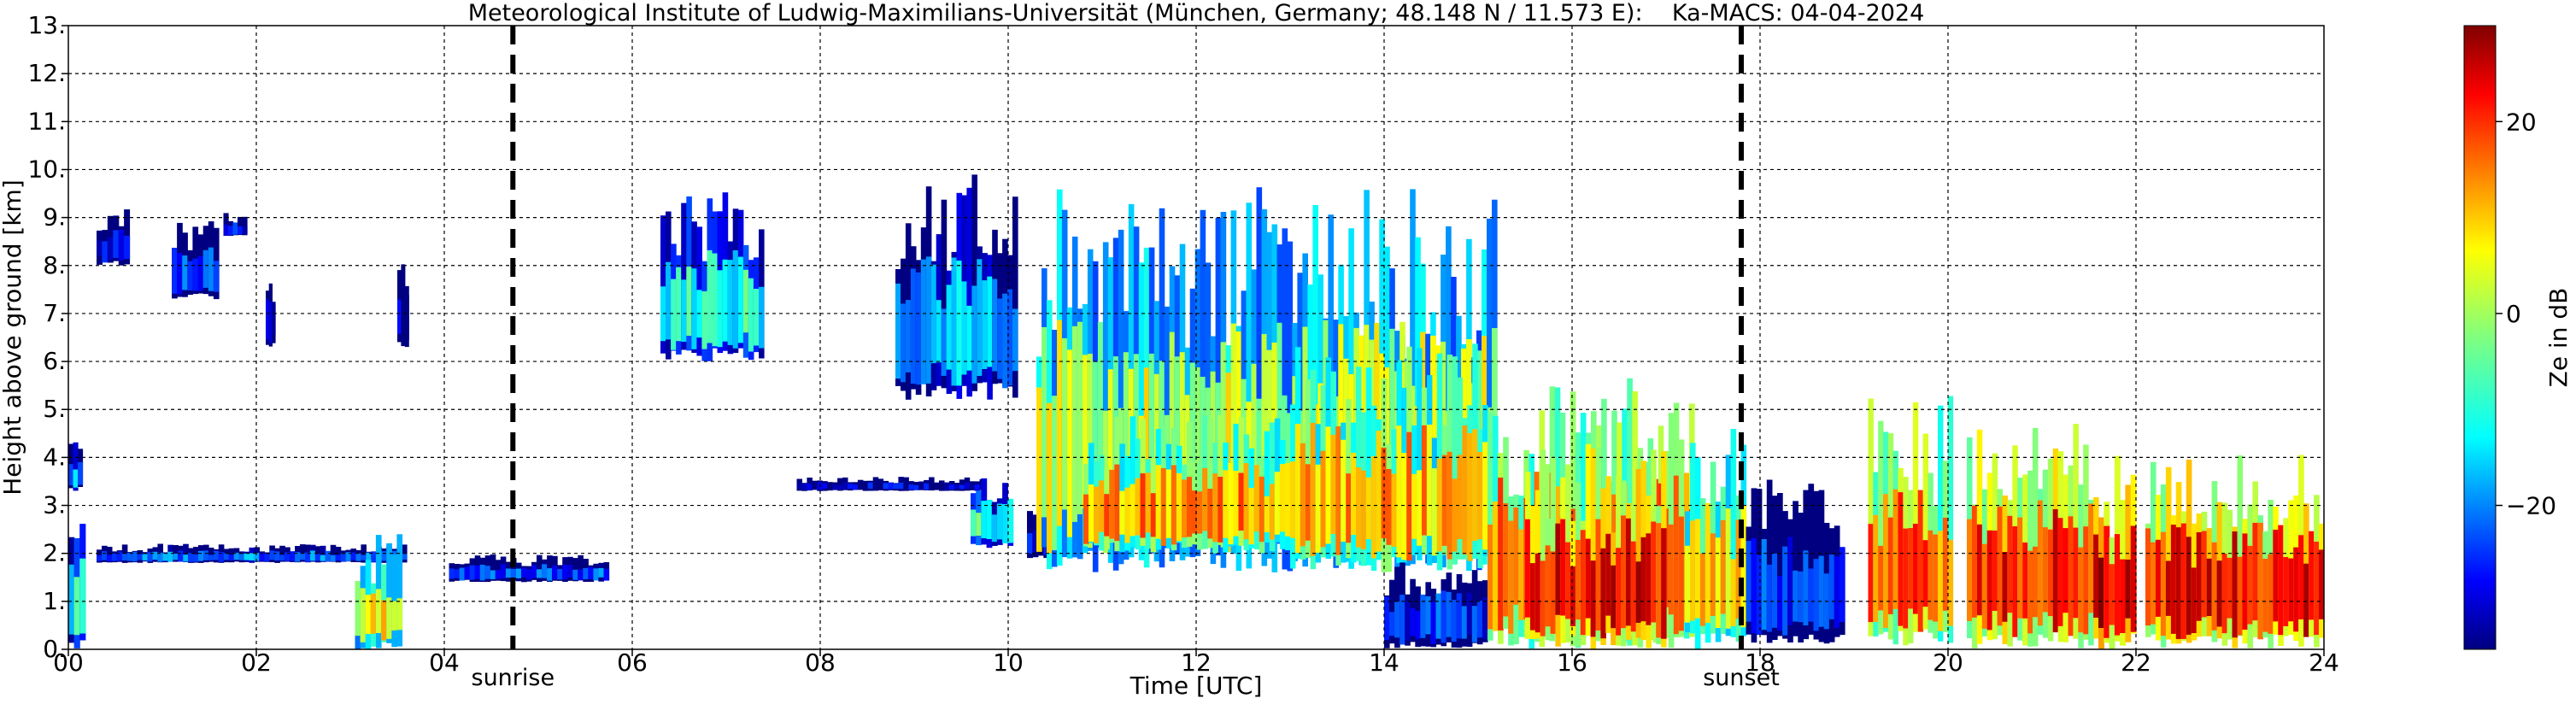 The height and width of the screenshot is (704, 2576). What do you see at coordinates (2531, 506) in the screenshot?
I see `colorbar-tick-label: −20` at bounding box center [2531, 506].